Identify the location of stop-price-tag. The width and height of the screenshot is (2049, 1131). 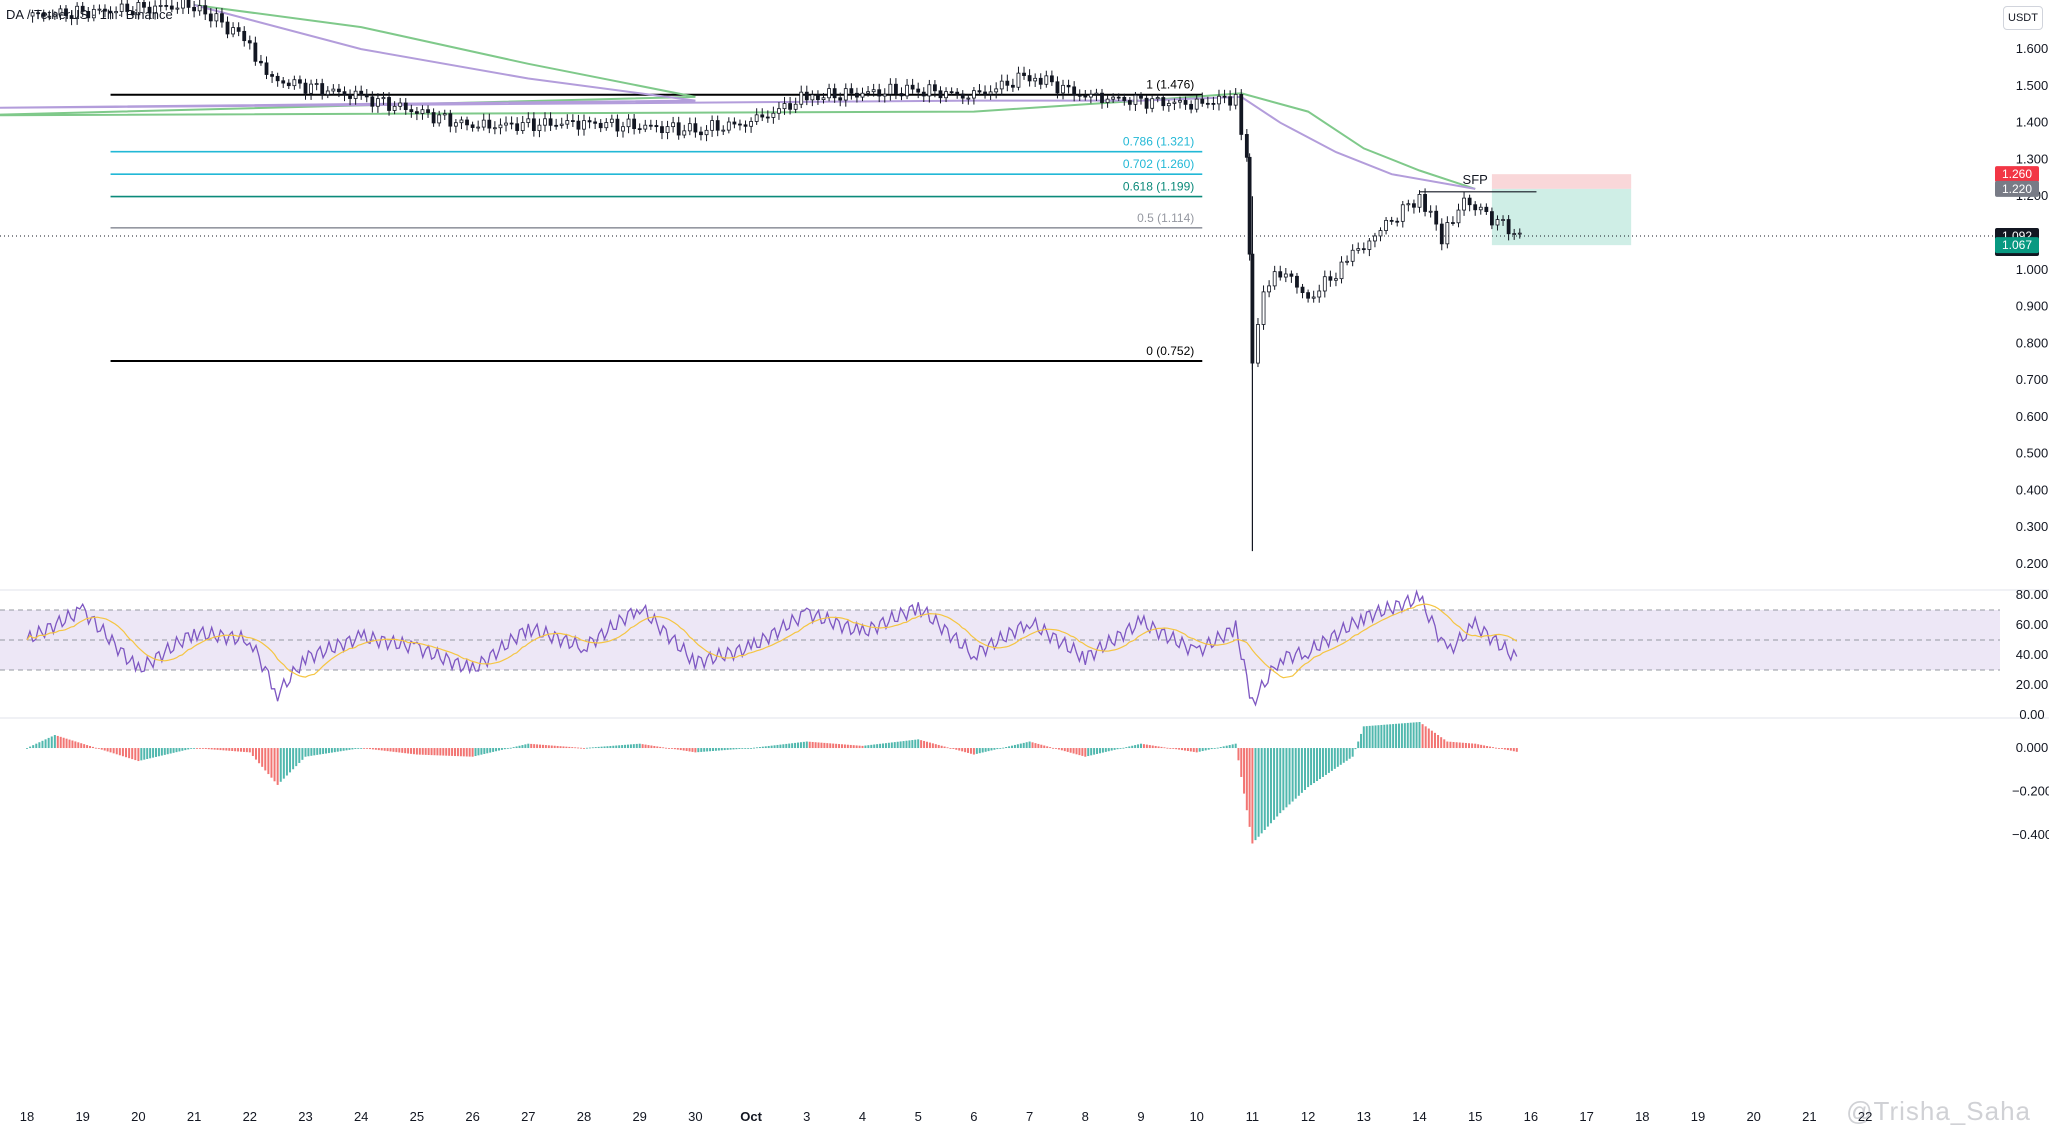
(2017, 174).